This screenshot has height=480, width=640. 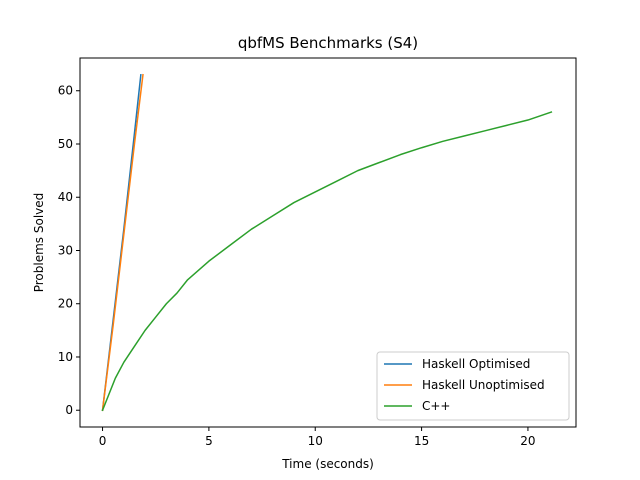 I want to click on legend-box, so click(x=473, y=386).